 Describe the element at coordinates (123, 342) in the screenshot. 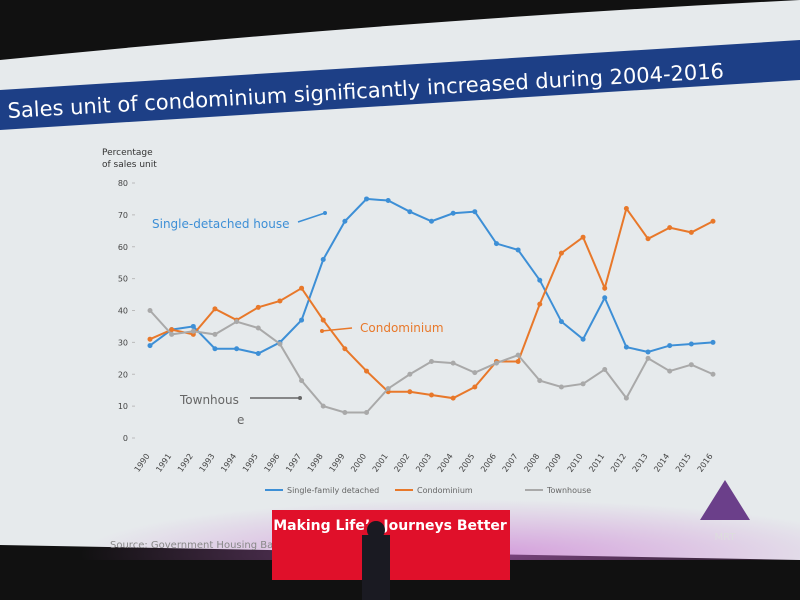

I see `y-tick-label: 30` at that location.